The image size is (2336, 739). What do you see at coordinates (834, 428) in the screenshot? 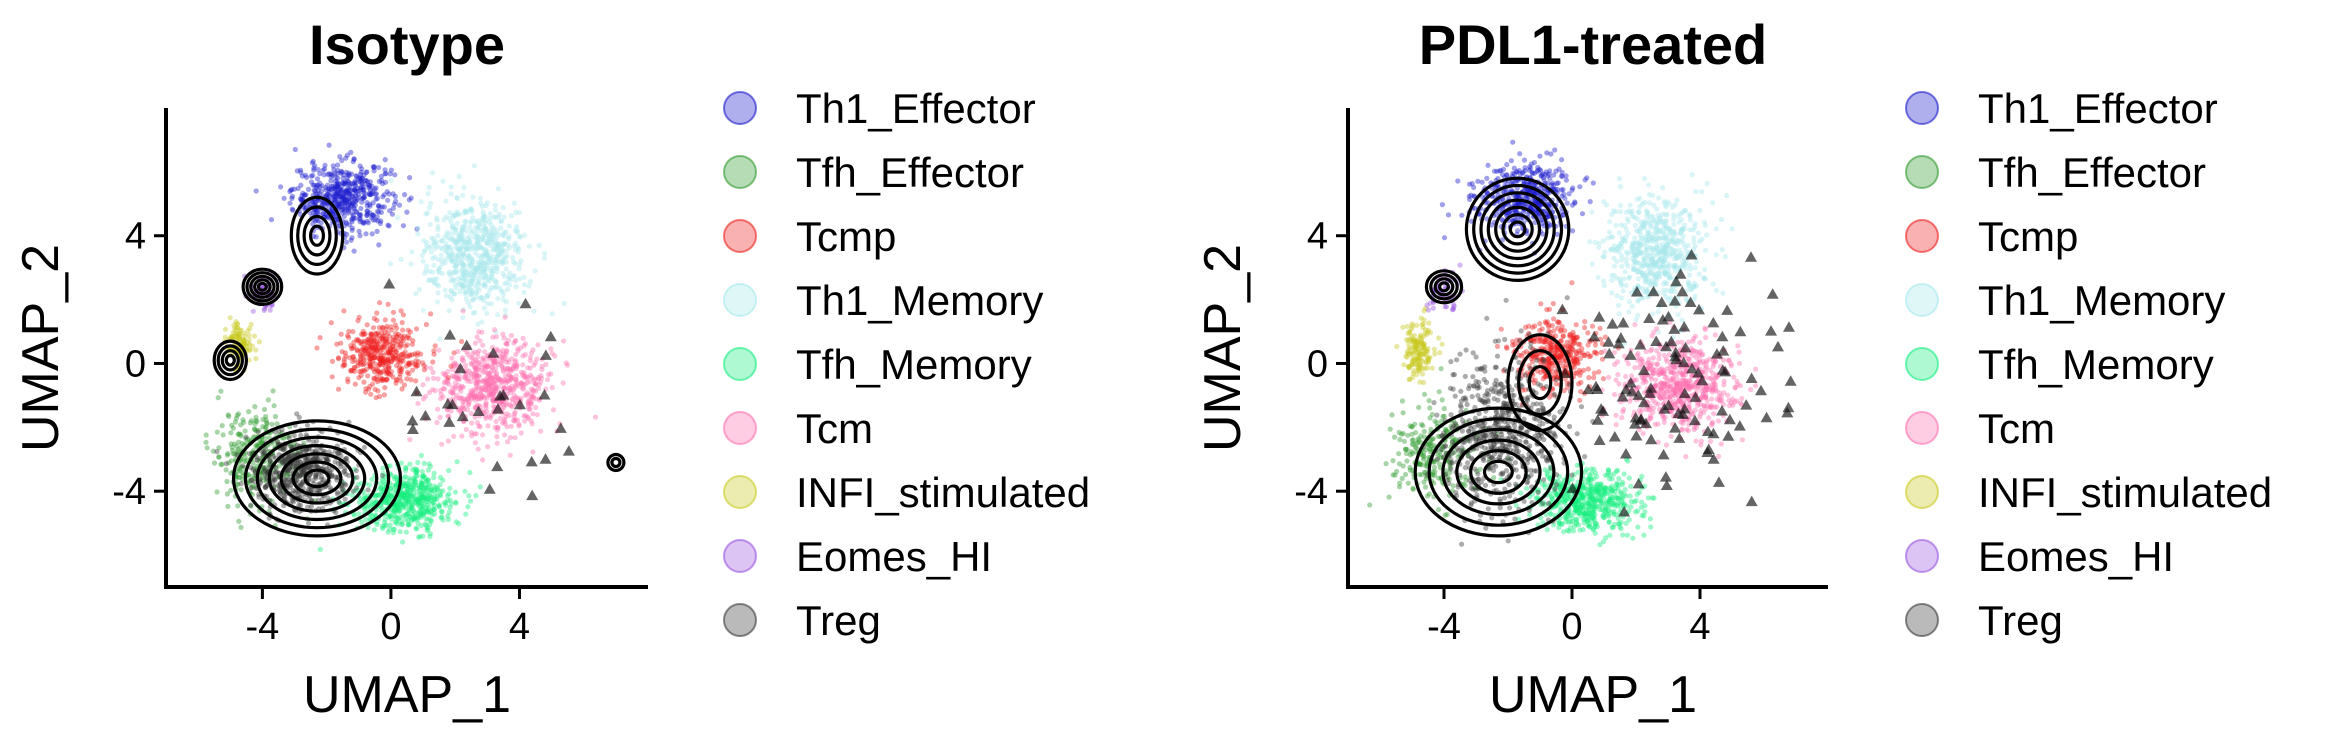
I see `legend-label: Tcm` at bounding box center [834, 428].